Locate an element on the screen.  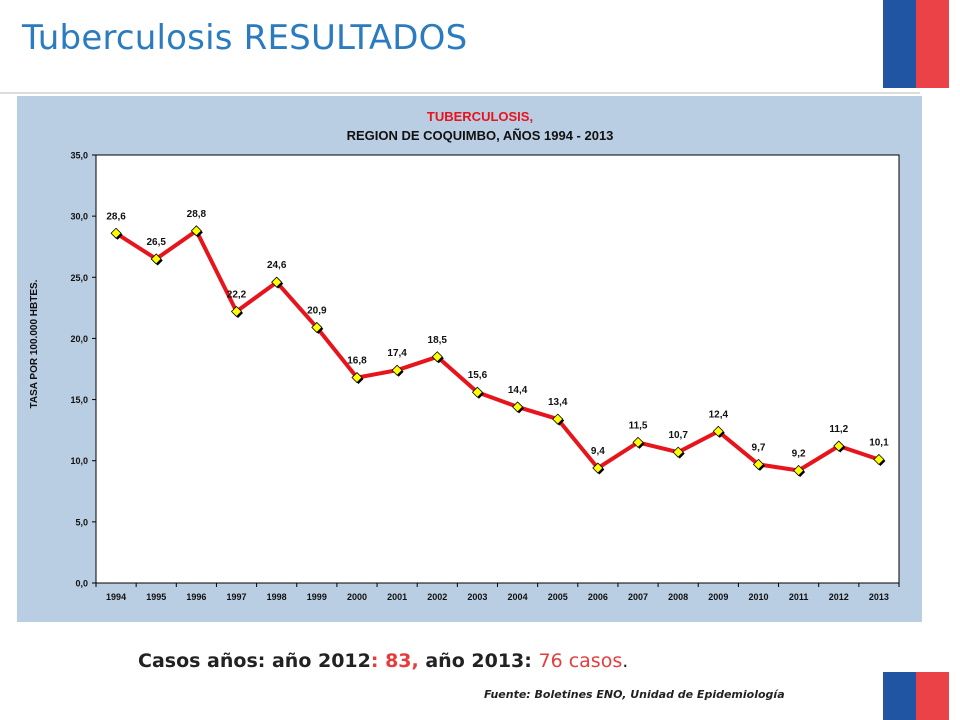
x-tick-label: 2012 is located at coordinates (839, 597).